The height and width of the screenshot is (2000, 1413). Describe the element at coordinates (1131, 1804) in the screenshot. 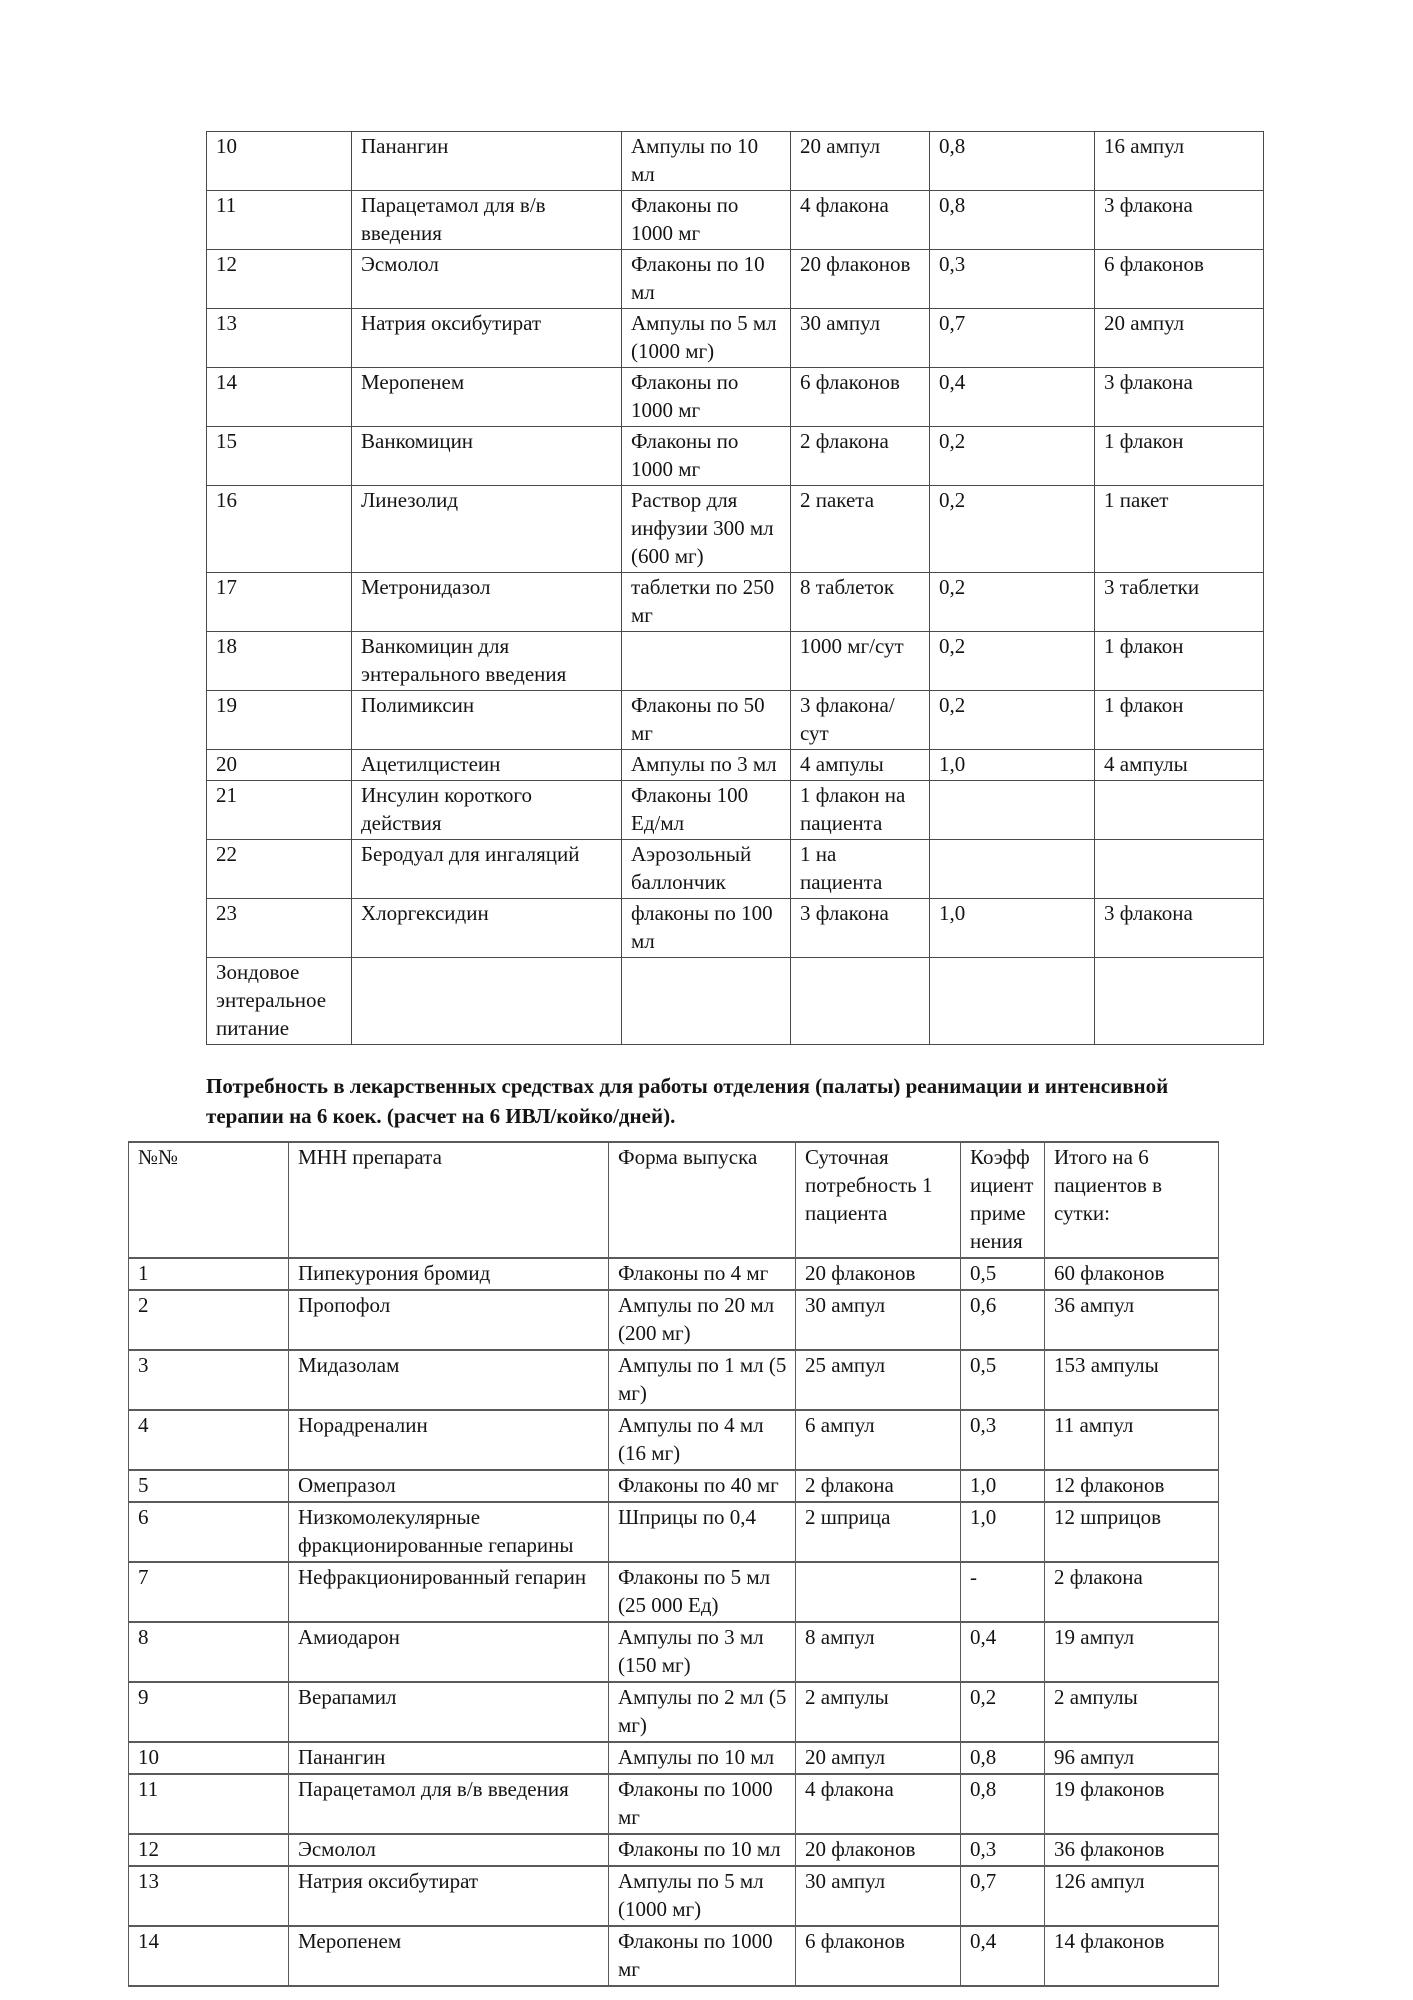

I see `table-cell: 19 флаконов` at that location.